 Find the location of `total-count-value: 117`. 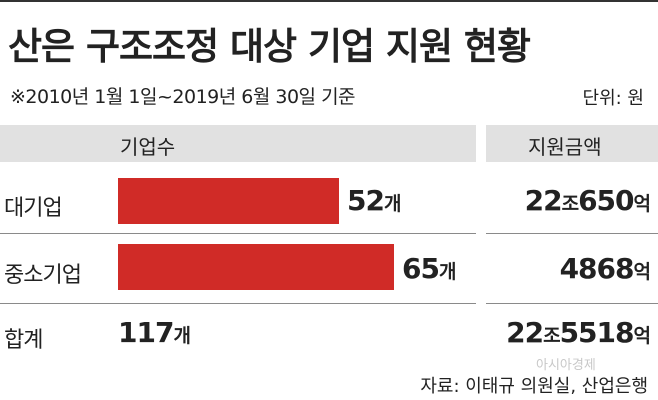

total-count-value: 117 is located at coordinates (146, 332).